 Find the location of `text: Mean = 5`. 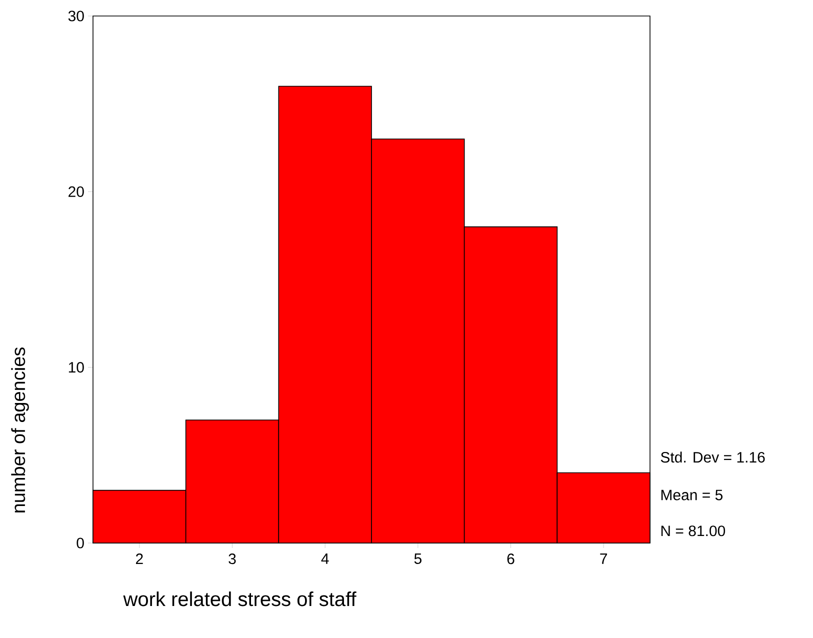

text: Mean = 5 is located at coordinates (692, 495).